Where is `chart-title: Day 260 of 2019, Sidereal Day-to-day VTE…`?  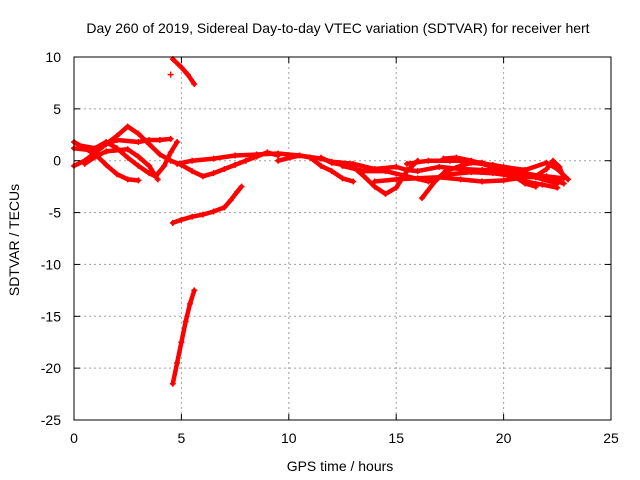
chart-title: Day 260 of 2019, Sidereal Day-to-day VTE… is located at coordinates (337, 28).